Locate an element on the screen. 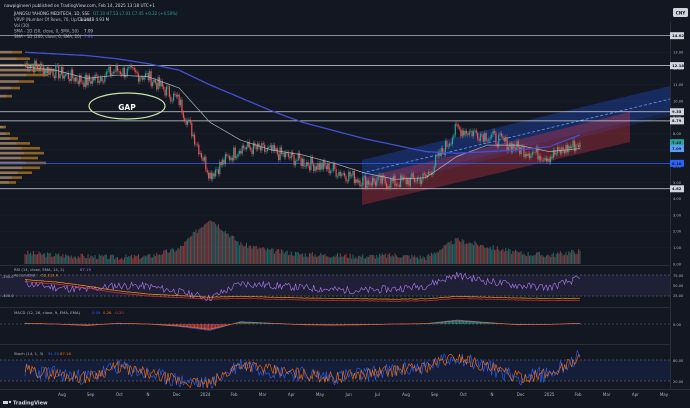  ohlc-values: O7.10 H7.53 L7.01 C7.45 +0.32 (+4.50%) is located at coordinates (135, 13).